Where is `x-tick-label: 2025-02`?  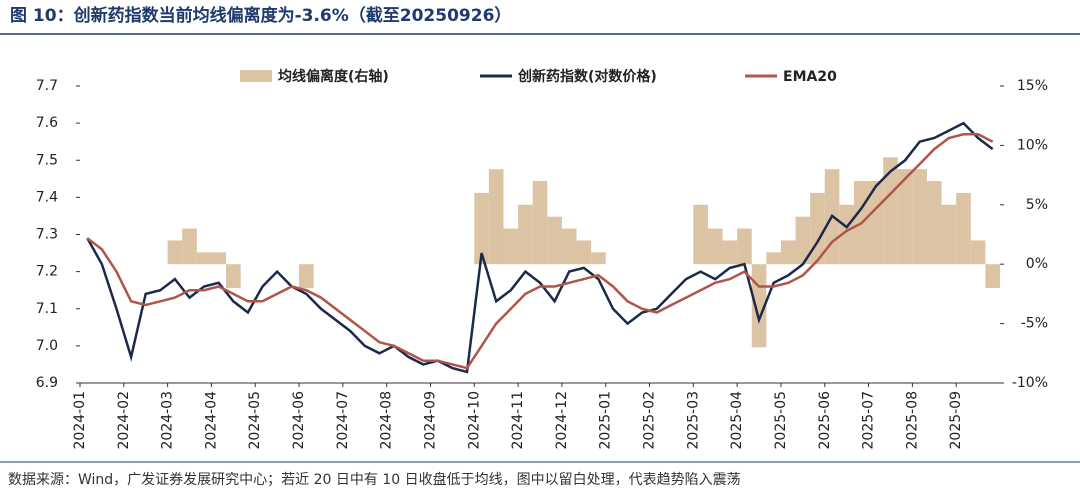 x-tick-label: 2025-02 is located at coordinates (650, 420).